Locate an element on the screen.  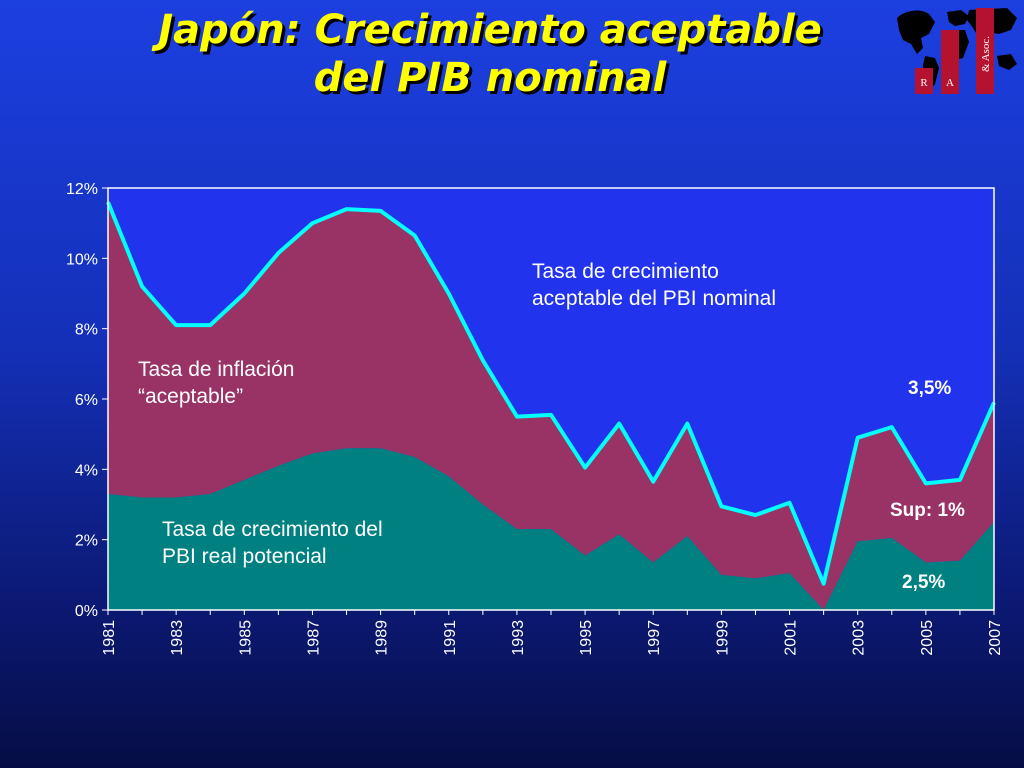
logo-bar-asoc is located at coordinates (985, 51).